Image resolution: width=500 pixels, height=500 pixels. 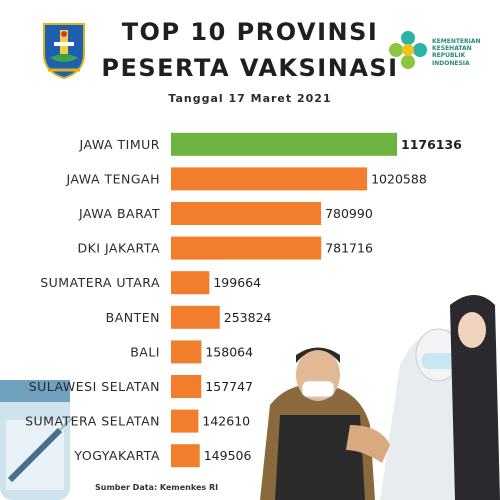 What do you see at coordinates (229, 386) in the screenshot?
I see `value-label: 157747` at bounding box center [229, 386].